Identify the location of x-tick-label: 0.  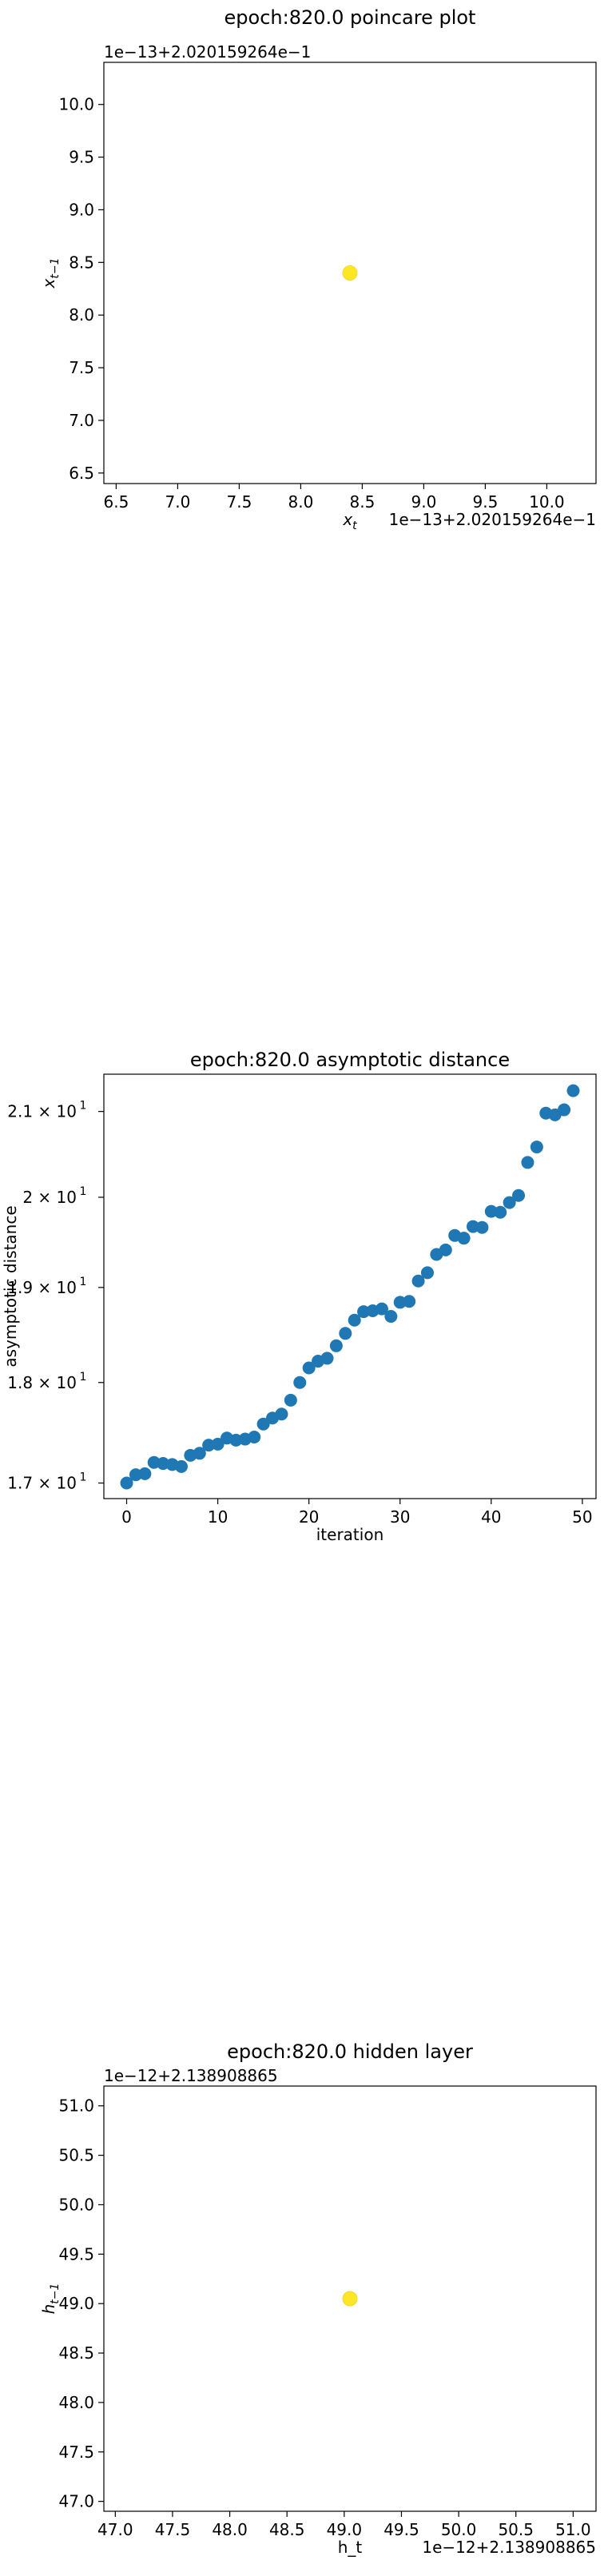
(126, 1517).